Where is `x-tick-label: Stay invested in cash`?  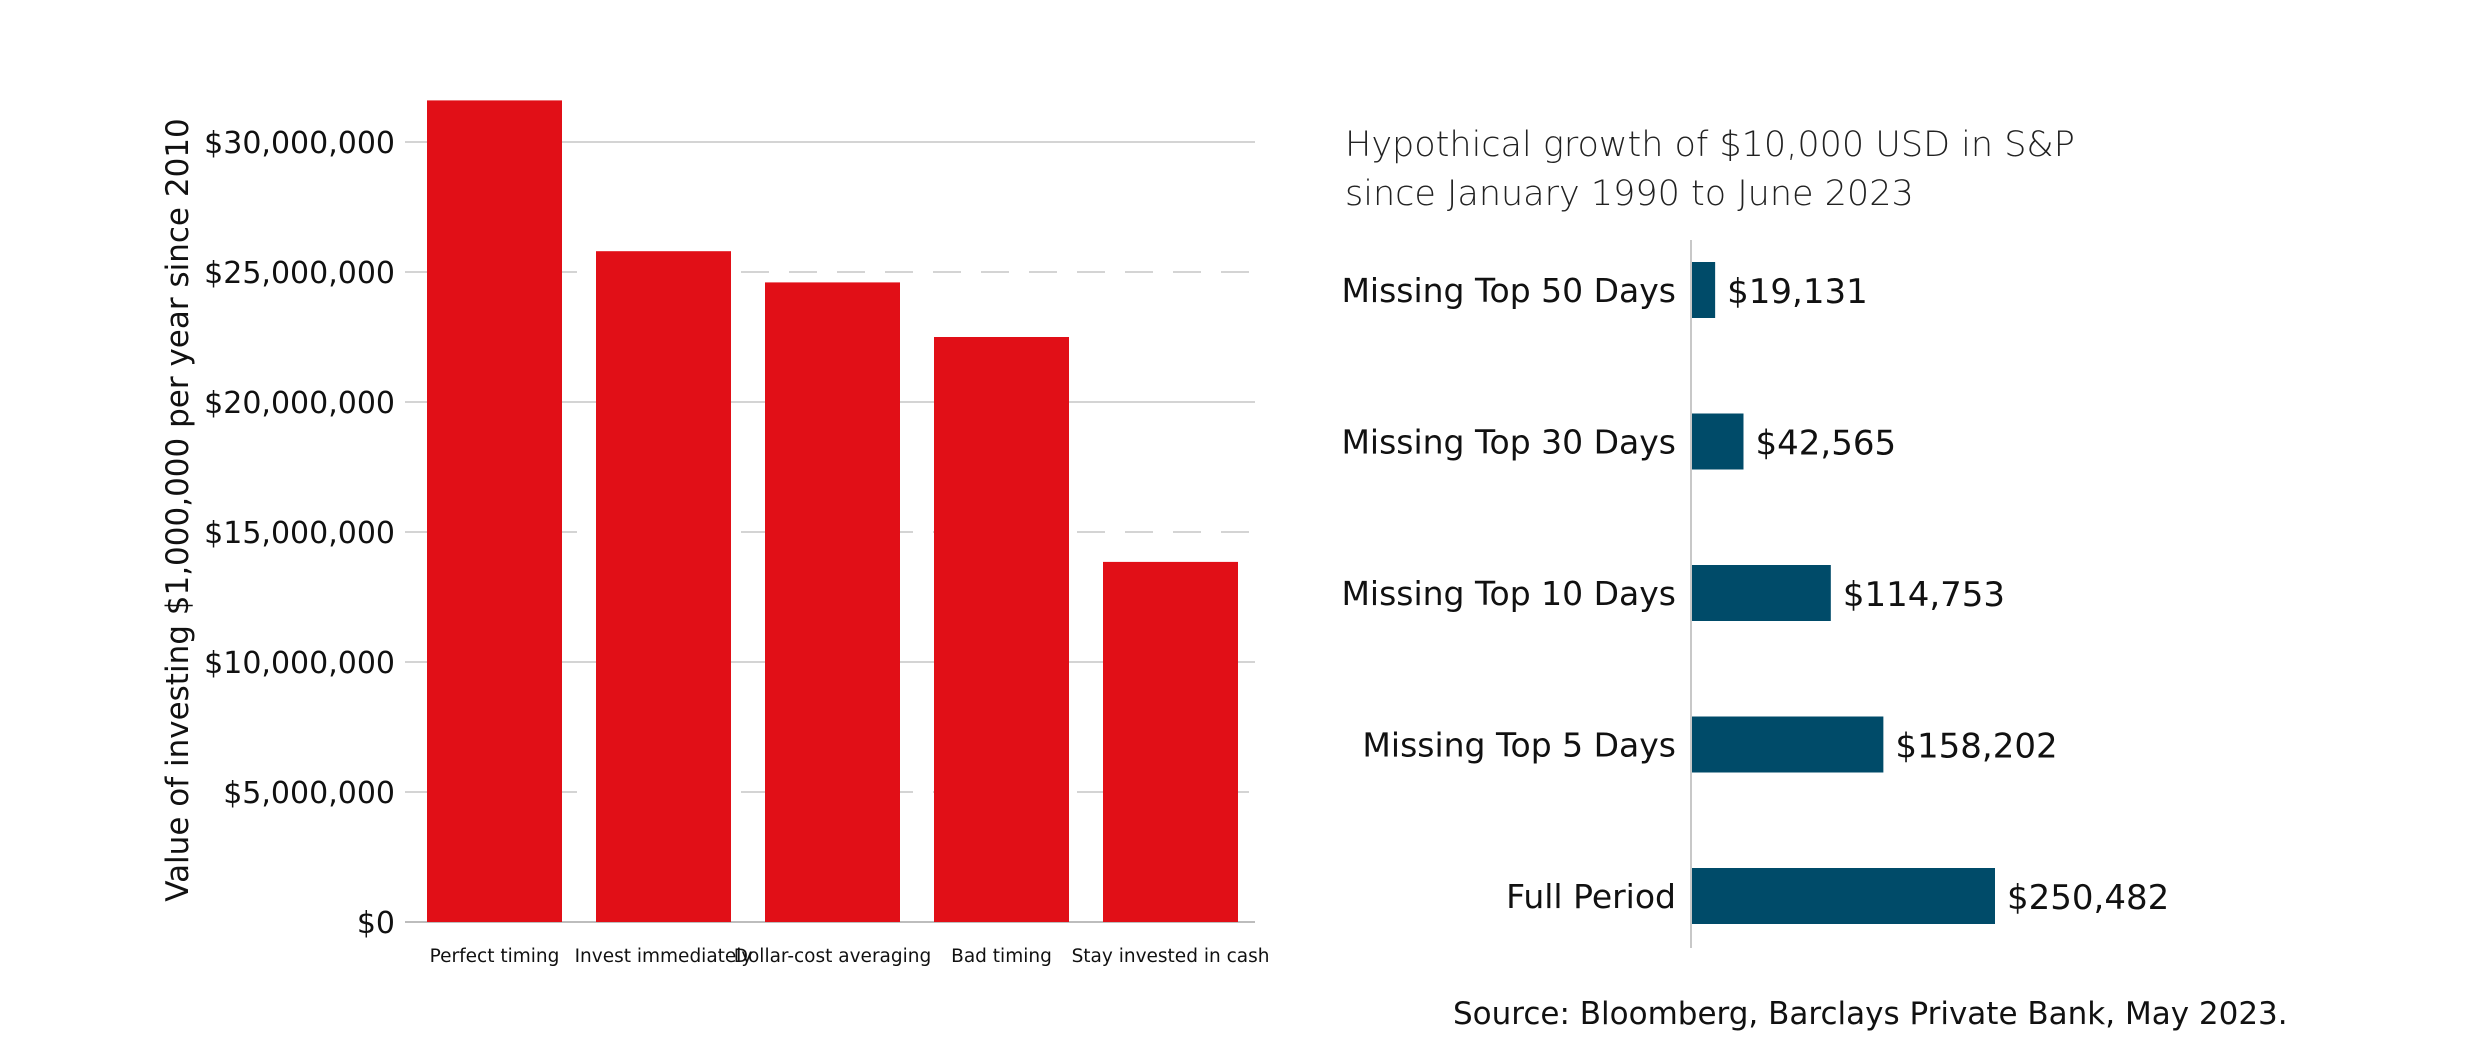
x-tick-label: Stay invested in cash is located at coordinates (1171, 956).